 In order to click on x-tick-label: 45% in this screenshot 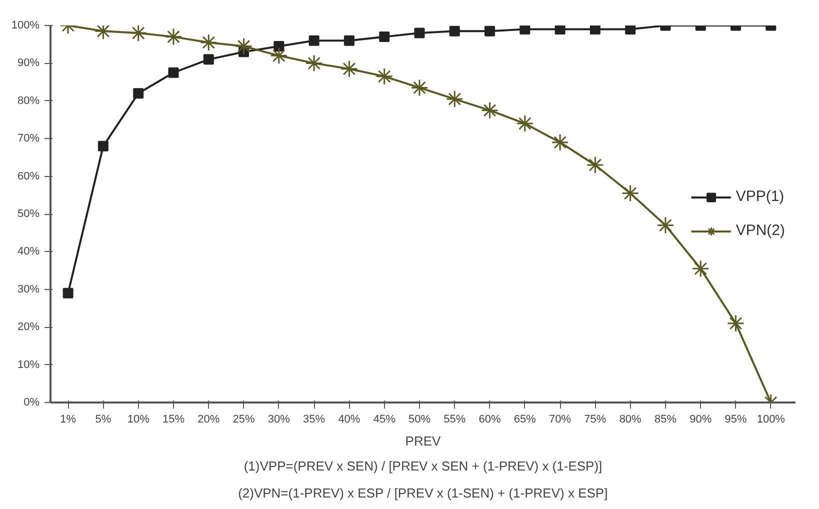, I will do `click(384, 420)`.